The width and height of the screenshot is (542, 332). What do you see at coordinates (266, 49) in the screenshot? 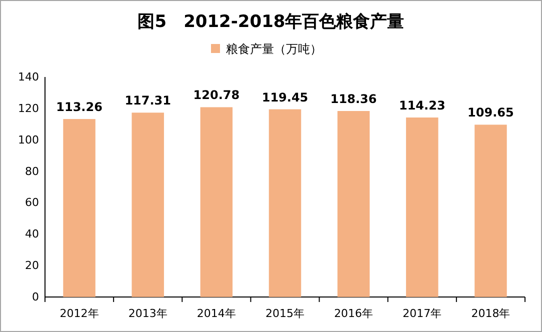
I see `legend: 粮食产量（万吨）` at bounding box center [266, 49].